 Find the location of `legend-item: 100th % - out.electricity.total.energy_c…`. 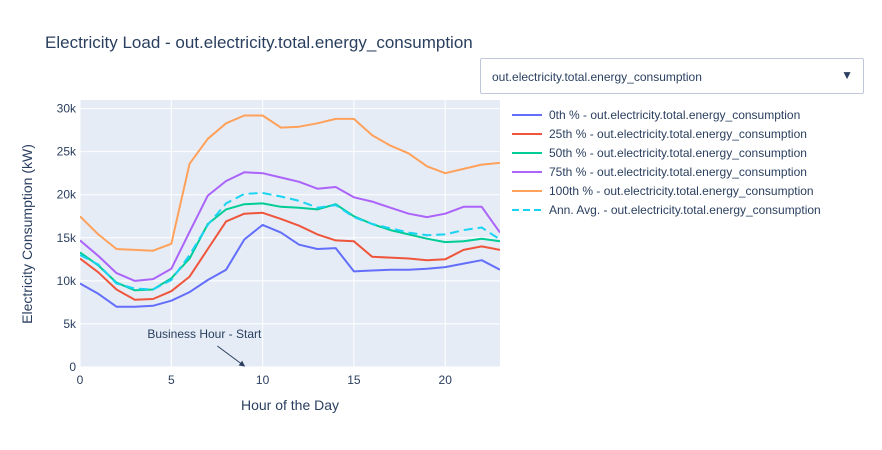

legend-item: 100th % - out.electricity.total.energy_c… is located at coordinates (663, 191).